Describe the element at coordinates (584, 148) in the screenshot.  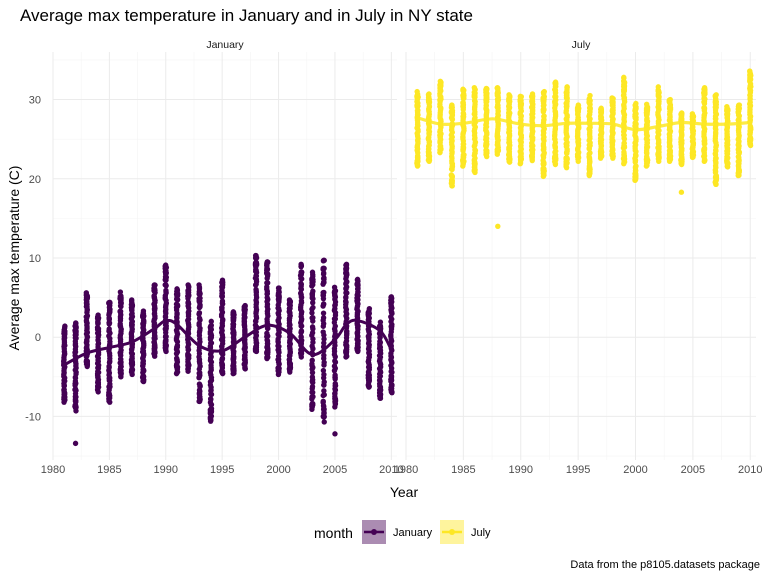
I see `points-july` at that location.